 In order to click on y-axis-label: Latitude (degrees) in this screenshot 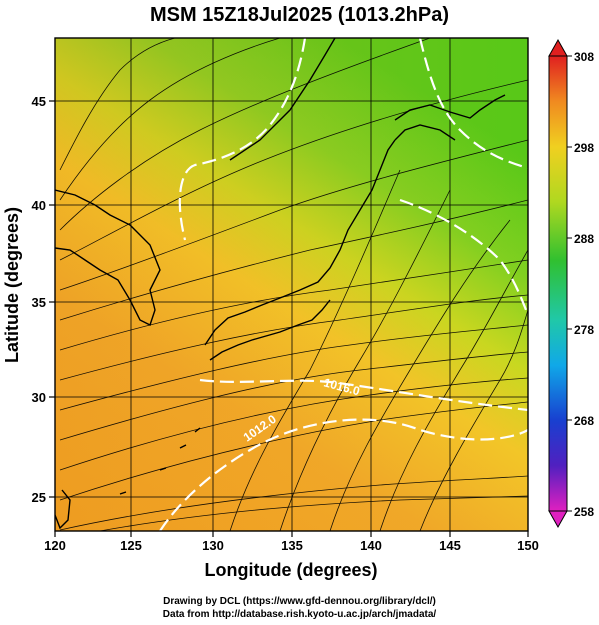, I will do `click(12, 285)`.